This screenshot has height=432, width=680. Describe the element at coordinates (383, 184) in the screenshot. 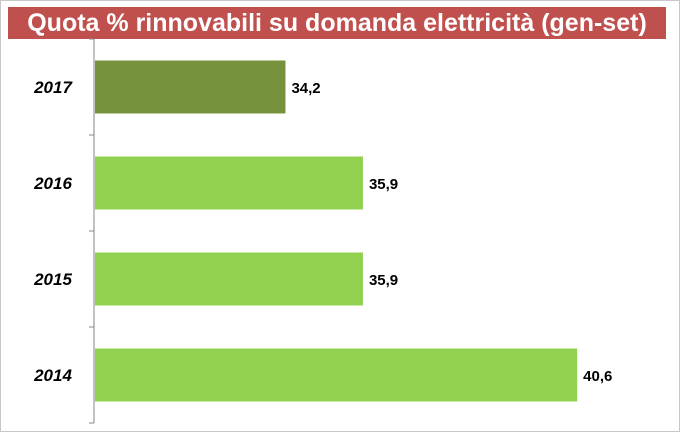

I see `value-label-2016: 35,9` at that location.